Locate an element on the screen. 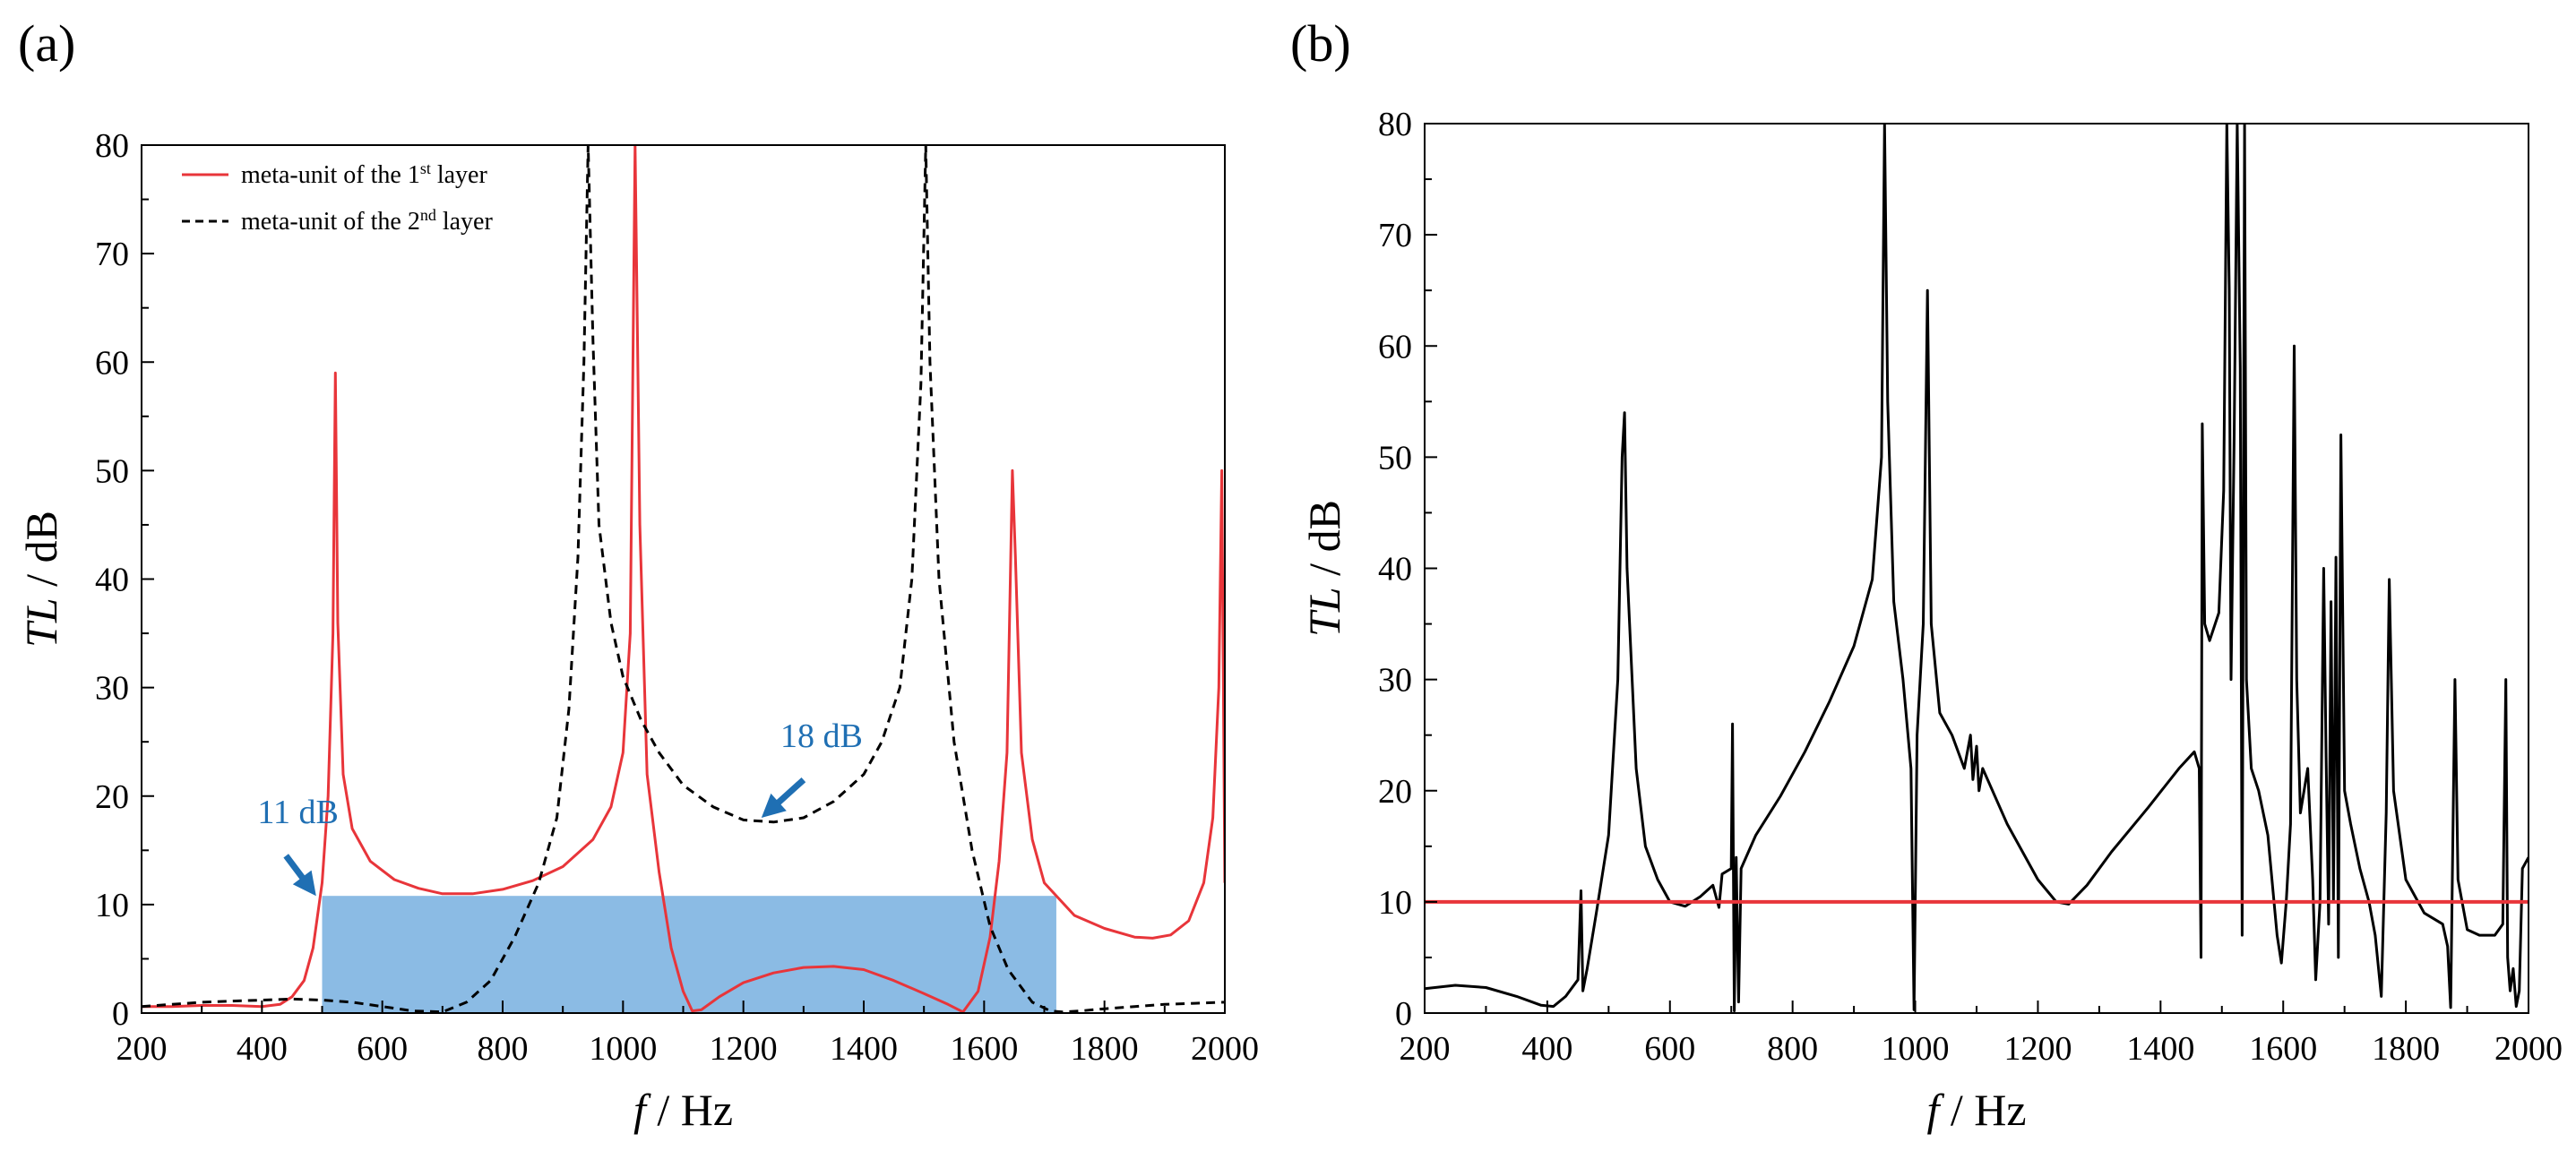 The width and height of the screenshot is (2576, 1151). annotation-arrow-18db is located at coordinates (784, 797).